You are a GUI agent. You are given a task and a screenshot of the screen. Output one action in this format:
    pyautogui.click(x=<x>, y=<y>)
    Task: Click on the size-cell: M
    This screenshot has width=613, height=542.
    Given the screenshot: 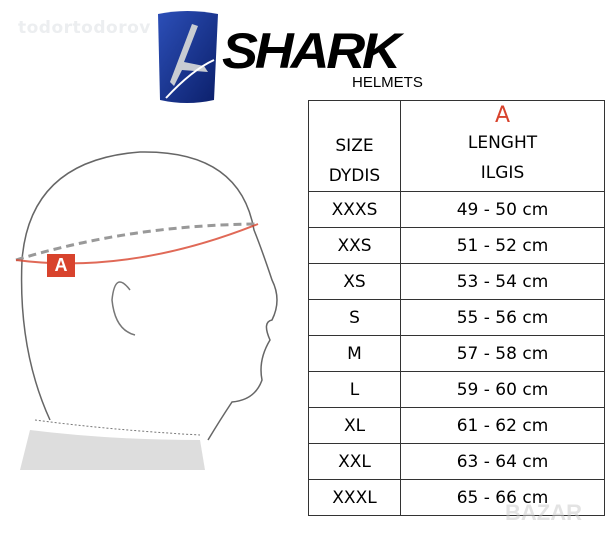 What is the action you would take?
    pyautogui.click(x=354, y=353)
    